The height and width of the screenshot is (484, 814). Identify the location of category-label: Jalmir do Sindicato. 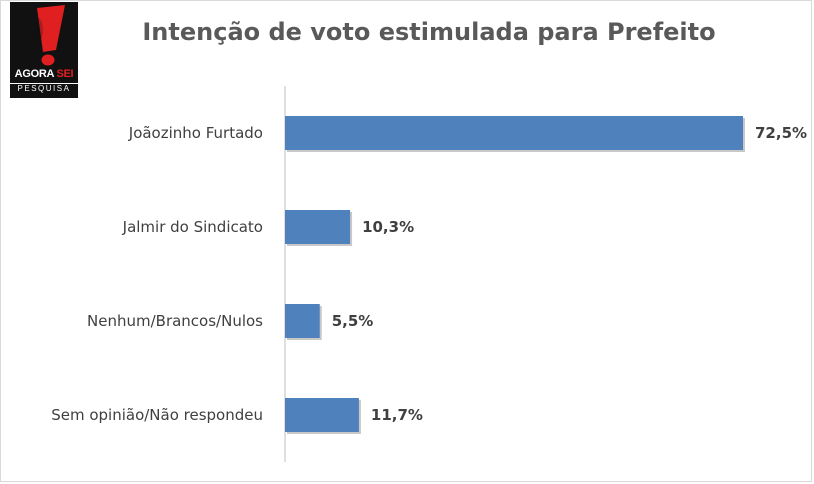
(192, 227).